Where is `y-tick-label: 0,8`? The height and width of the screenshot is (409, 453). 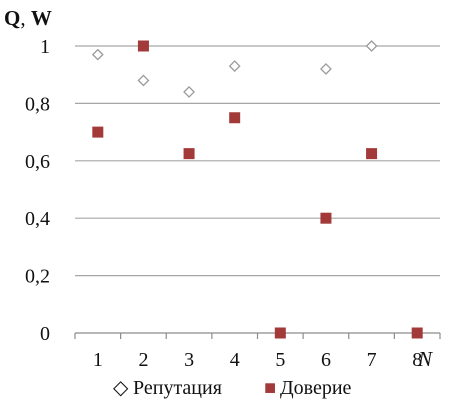
y-tick-label: 0,8 is located at coordinates (37, 104).